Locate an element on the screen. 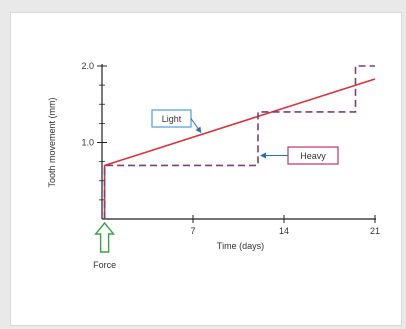 This screenshot has height=329, width=406. x-tick-label: 7 is located at coordinates (192, 231).